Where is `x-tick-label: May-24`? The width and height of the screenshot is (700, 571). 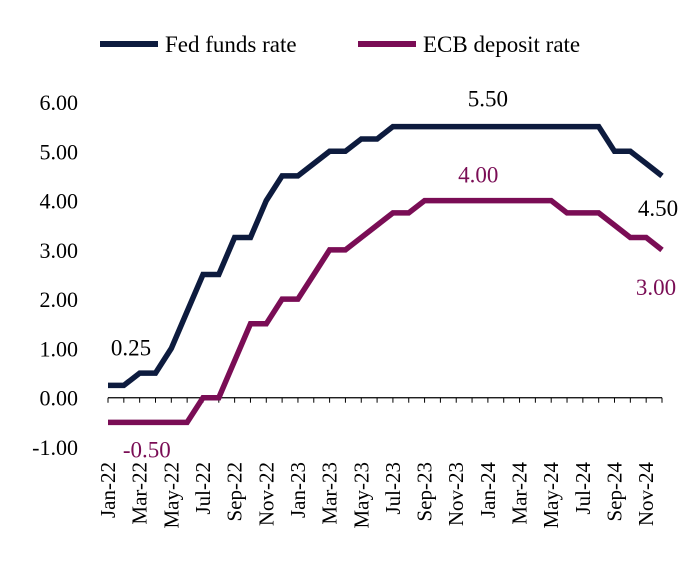
x-tick-label: May-24 is located at coordinates (551, 495).